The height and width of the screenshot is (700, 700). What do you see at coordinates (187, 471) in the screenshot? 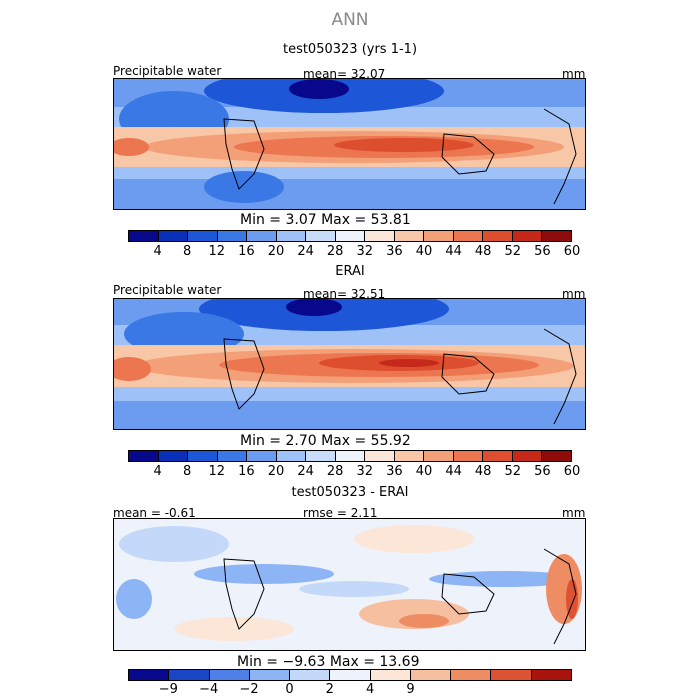
I see `panel2-colorbar-tick-label: 8` at bounding box center [187, 471].